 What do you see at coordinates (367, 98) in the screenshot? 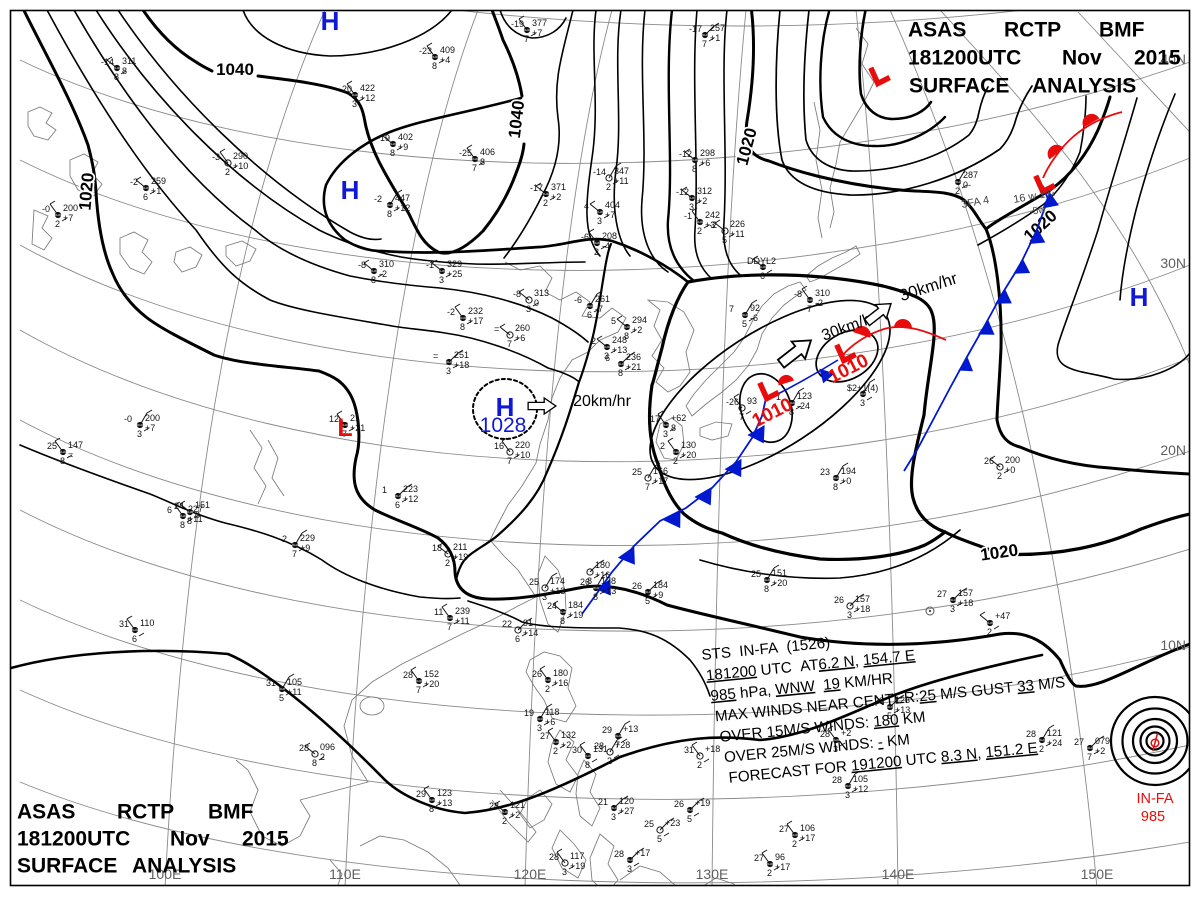
I see `svg-text: +12` at bounding box center [367, 98].